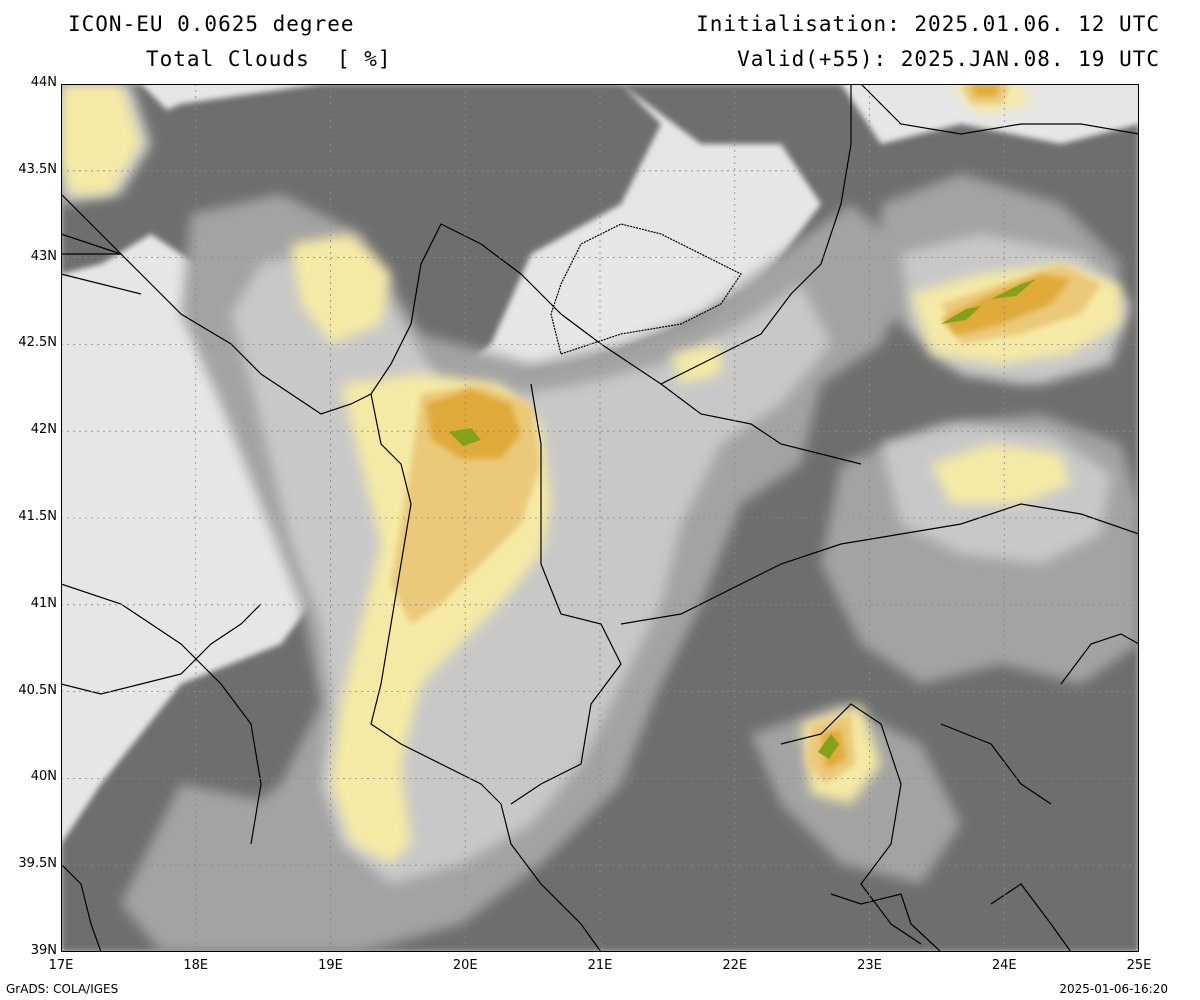  Describe the element at coordinates (869, 965) in the screenshot. I see `longitude-tick-label: 23E` at that location.